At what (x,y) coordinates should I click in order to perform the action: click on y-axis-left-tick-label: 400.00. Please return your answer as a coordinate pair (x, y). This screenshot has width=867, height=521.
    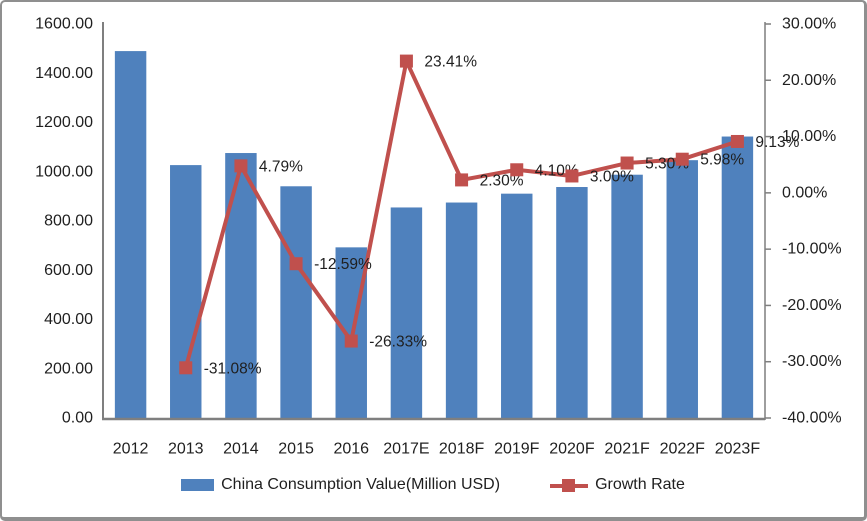
    Looking at the image, I should click on (68, 319).